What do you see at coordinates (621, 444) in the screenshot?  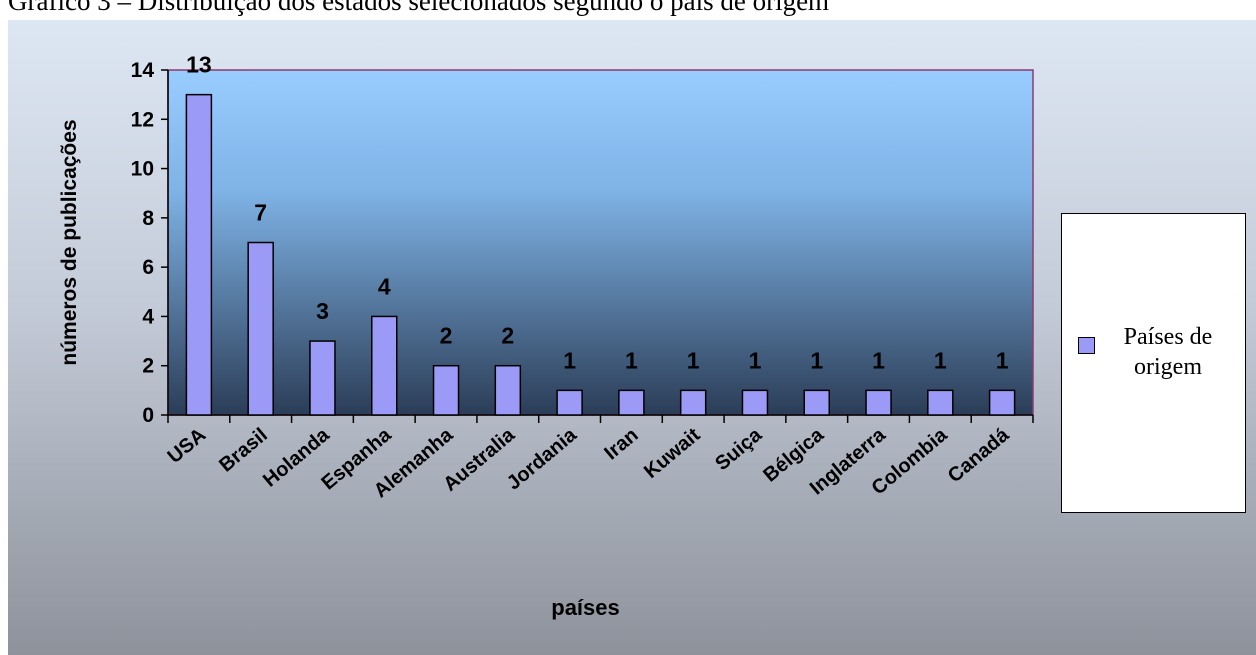 I see `x-tick-label: Iran` at bounding box center [621, 444].